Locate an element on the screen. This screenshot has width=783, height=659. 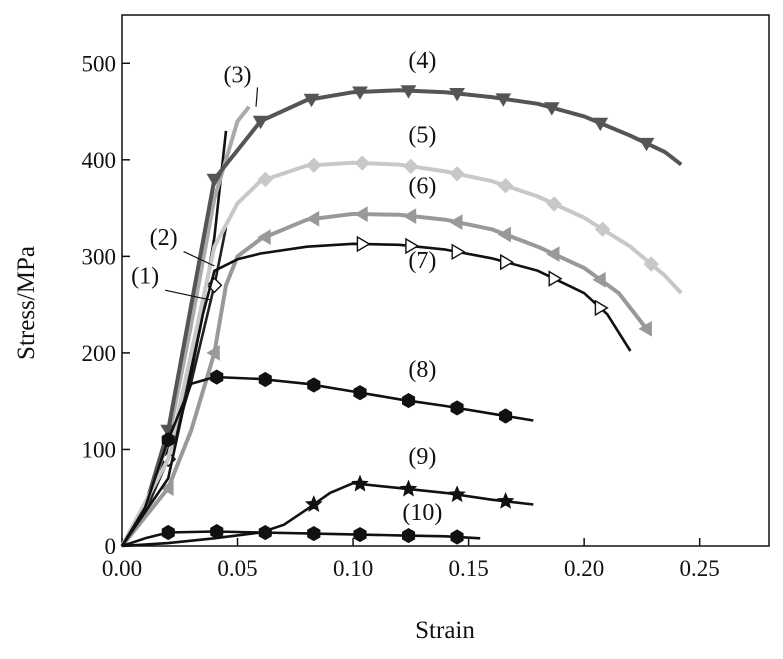
series-label: (6) is located at coordinates (422, 187).